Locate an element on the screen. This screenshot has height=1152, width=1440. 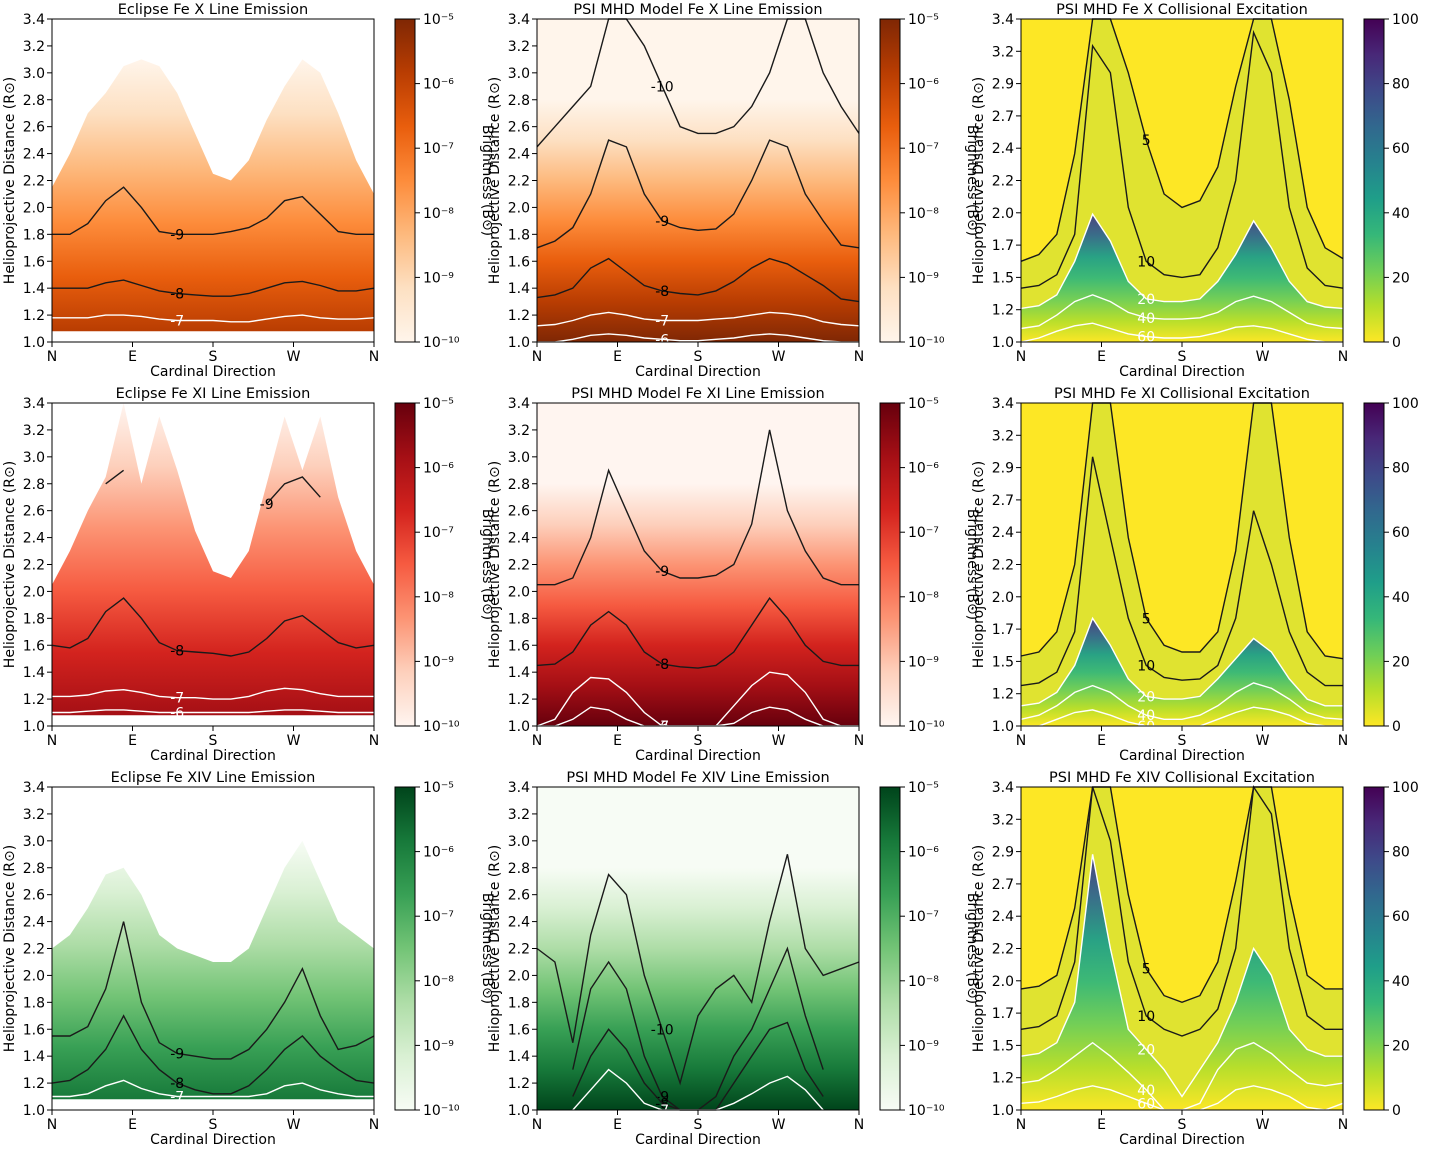
y-axis-label: Helioprojective Distance (R⊙) is located at coordinates (495, 564).